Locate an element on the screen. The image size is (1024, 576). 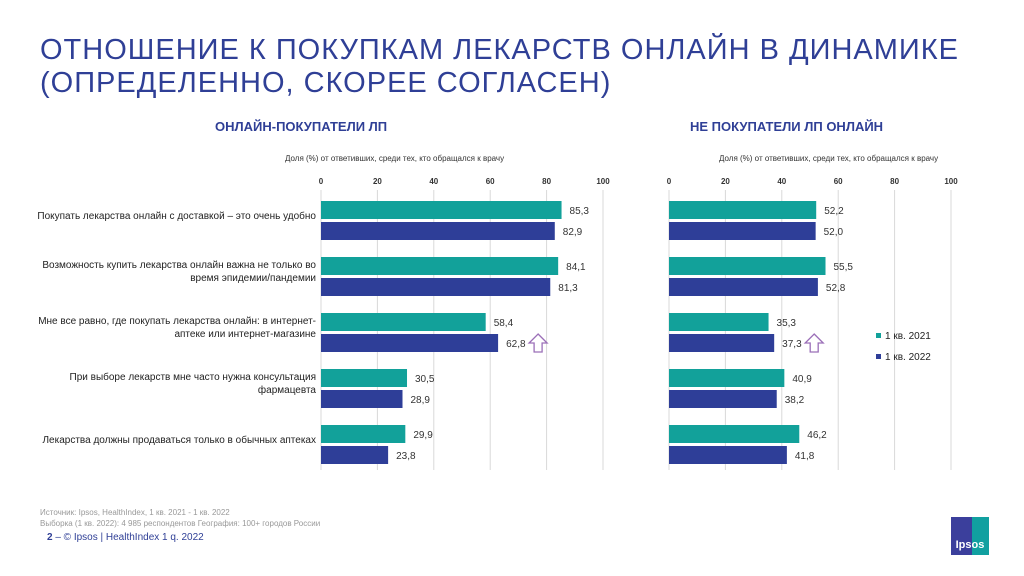
data-label: 62,8 is located at coordinates (516, 344).